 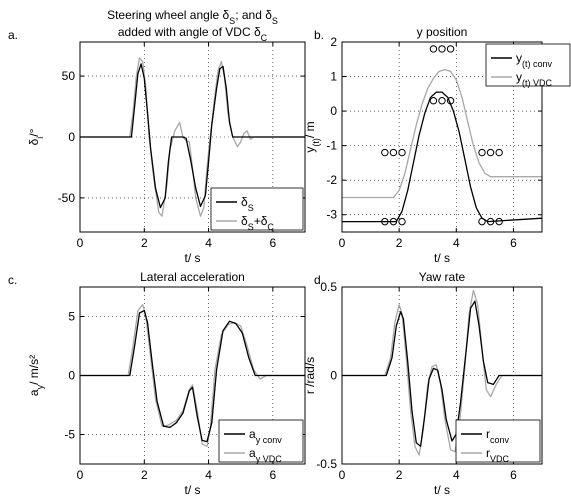 I want to click on chart-title-line: Steering wheel angle δS; and δS, so click(x=192, y=17).